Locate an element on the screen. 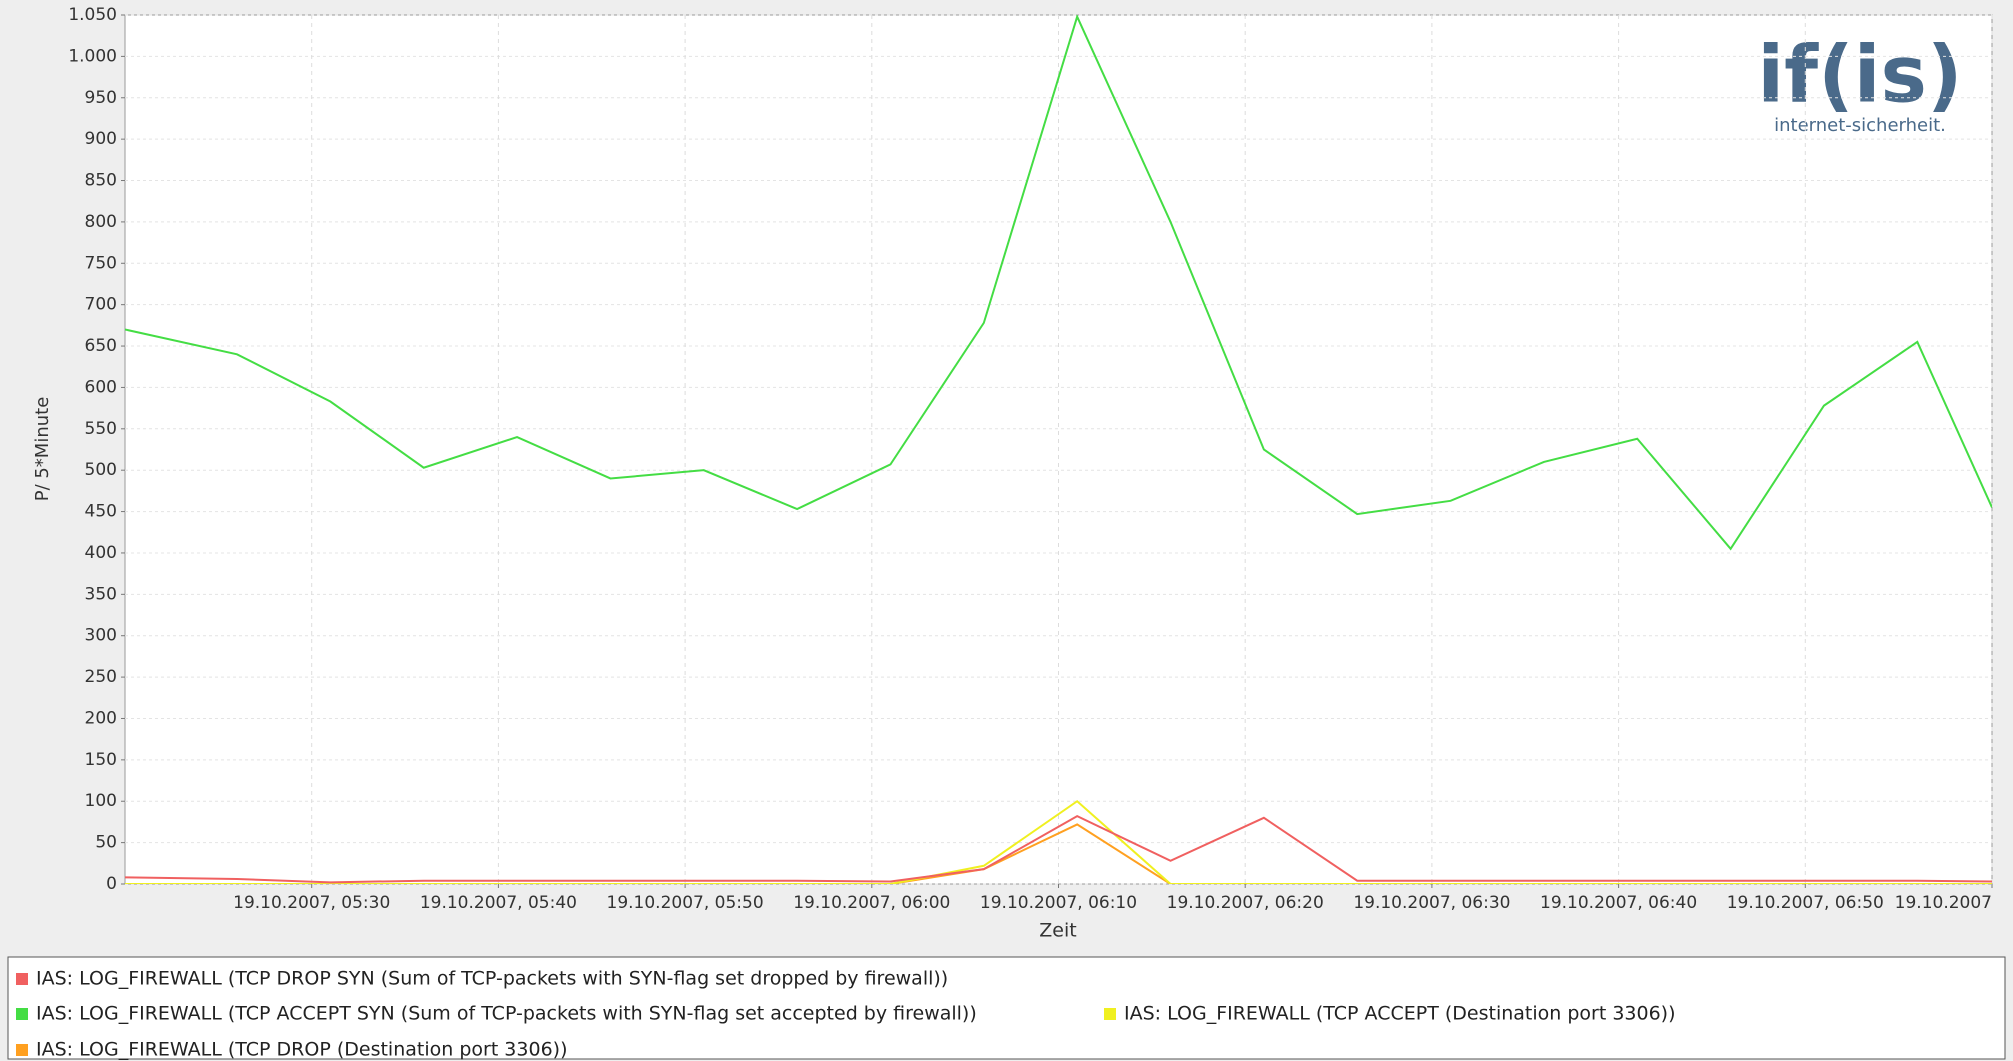  x-tick-label: 19.10.2007, 06:50 is located at coordinates (1805, 903).